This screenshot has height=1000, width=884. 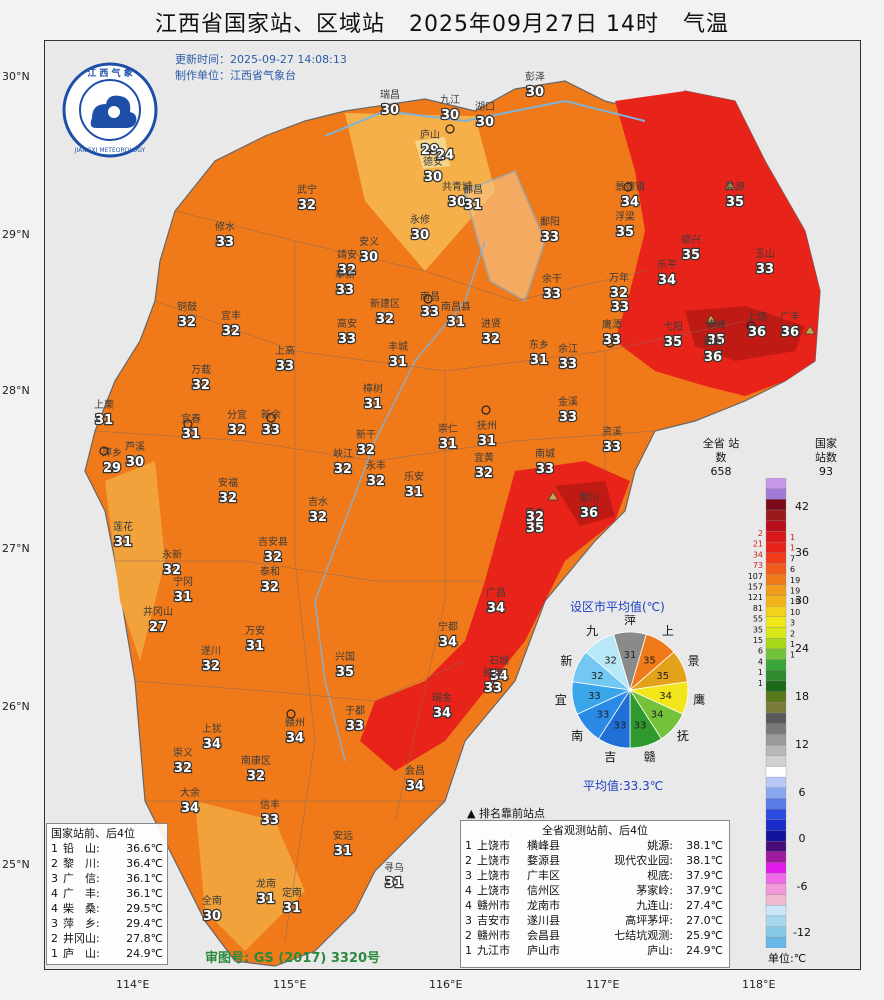 What do you see at coordinates (271, 414) in the screenshot?
I see `station-name: 新余` at bounding box center [271, 414].